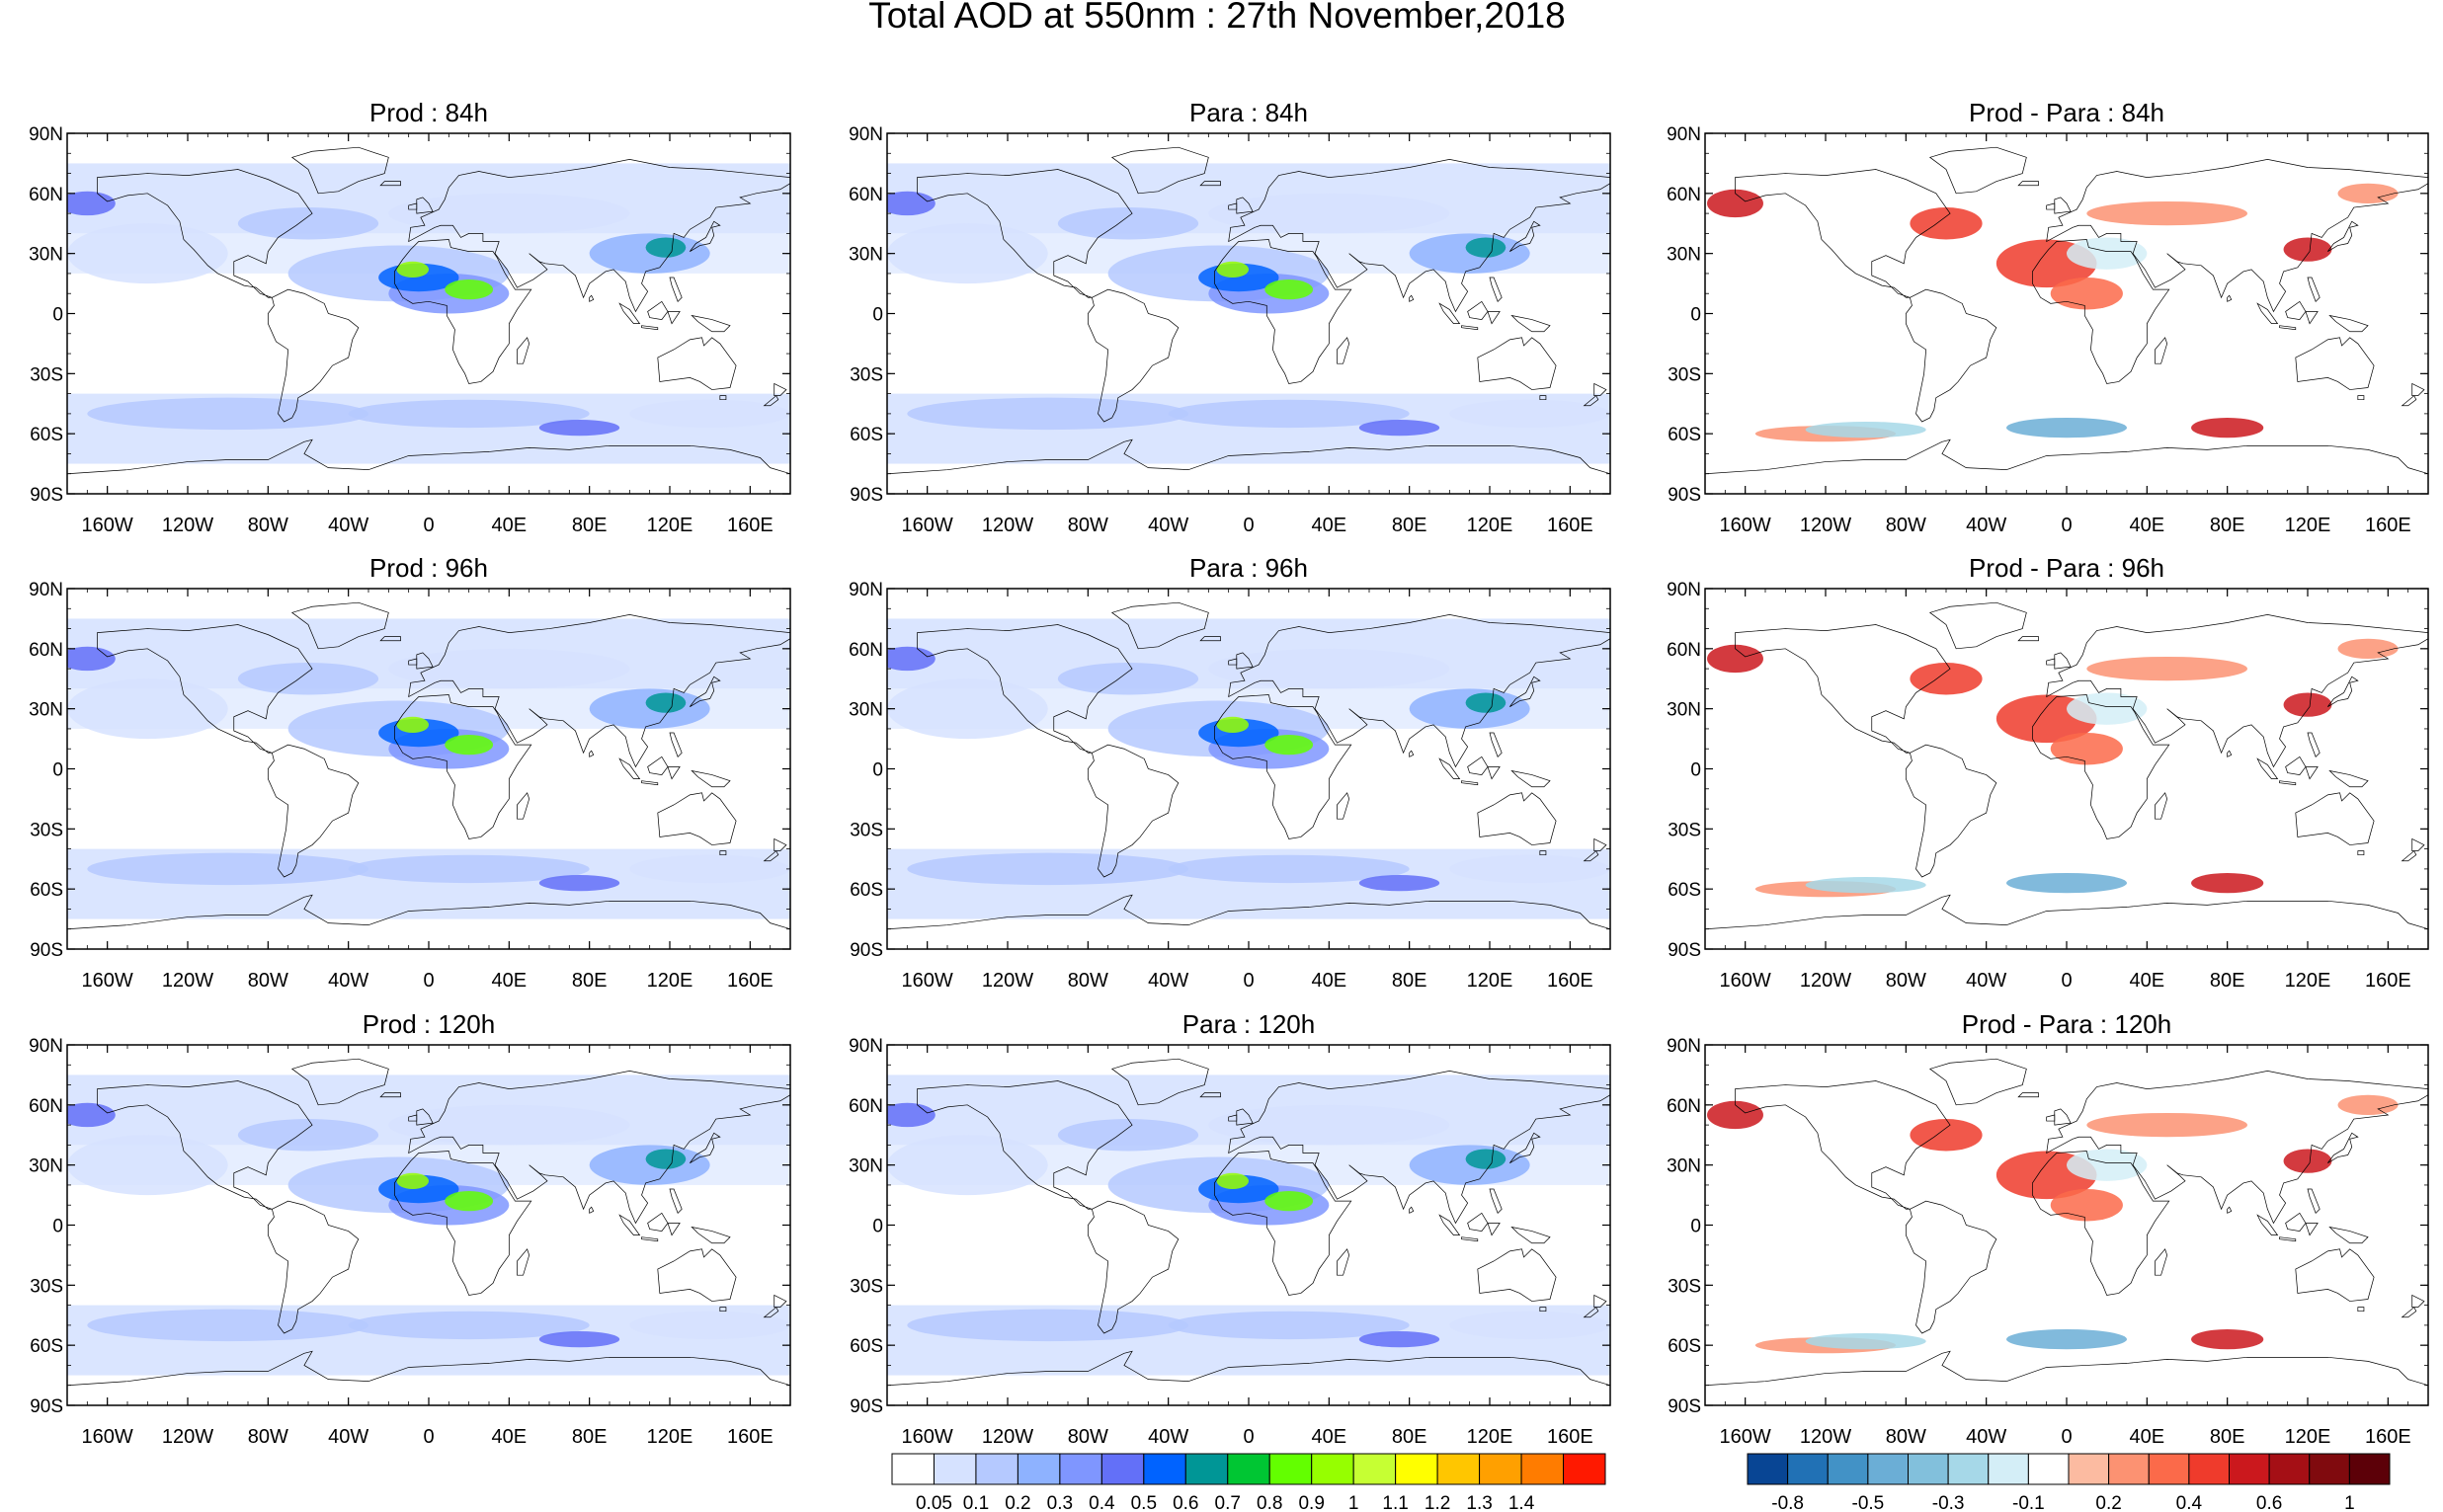 The height and width of the screenshot is (1512, 2443). What do you see at coordinates (1102, 1503) in the screenshot?
I see `aod-colorbar-label: 0.4` at bounding box center [1102, 1503].